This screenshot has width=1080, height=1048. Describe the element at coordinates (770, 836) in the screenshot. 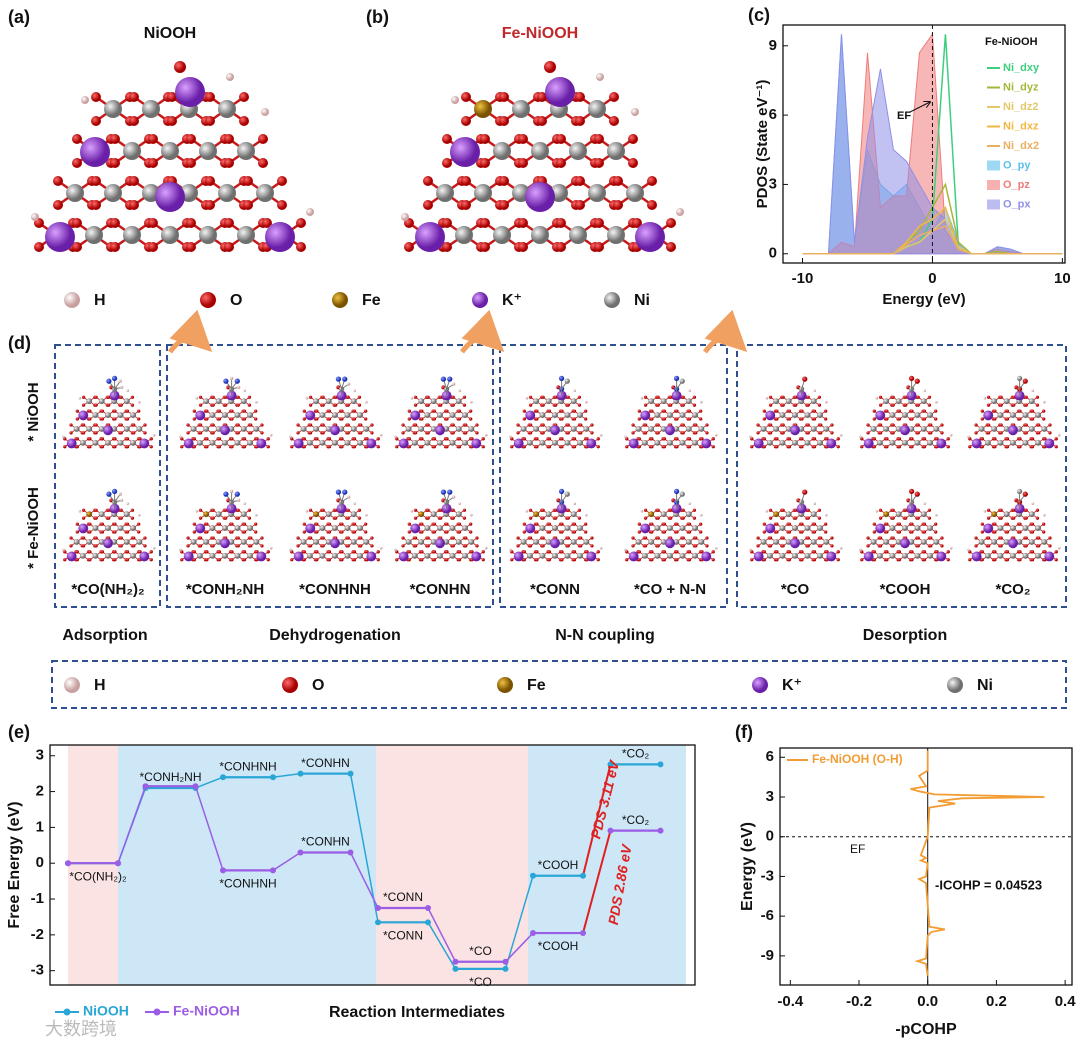

I see `y-tick-label: 0` at that location.